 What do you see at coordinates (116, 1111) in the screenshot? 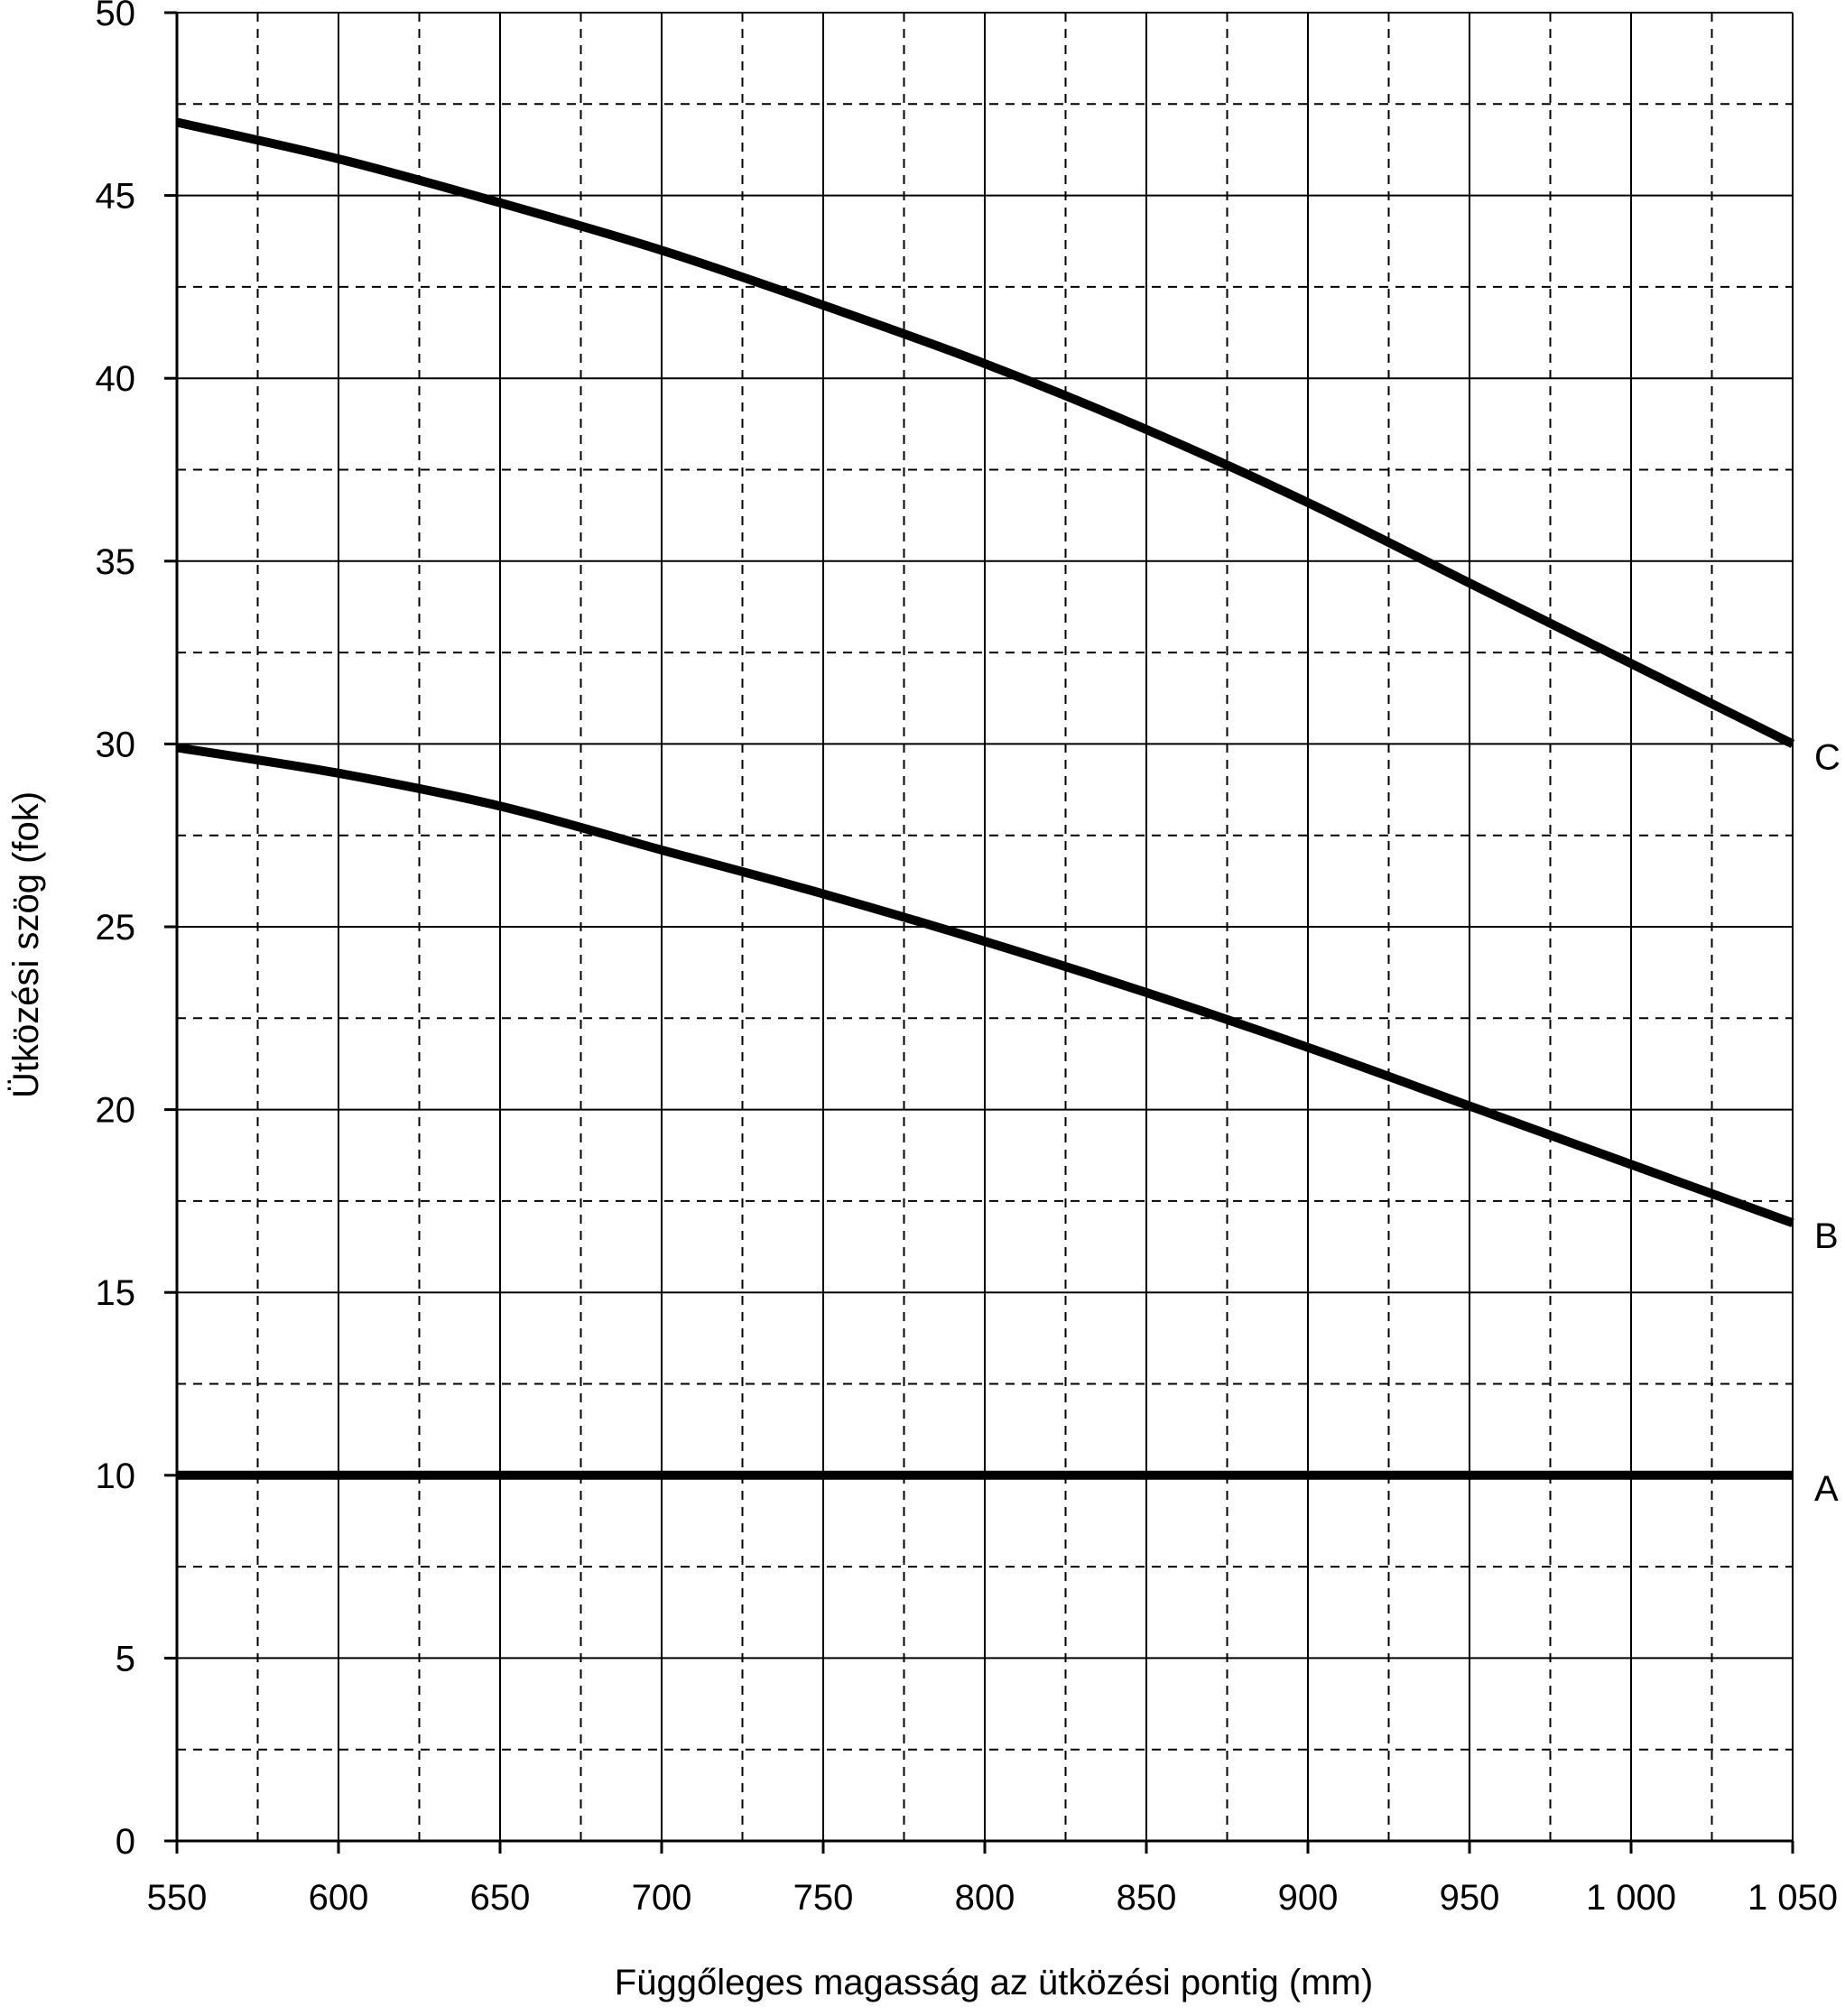
I see `y-tick-label: 20` at bounding box center [116, 1111].